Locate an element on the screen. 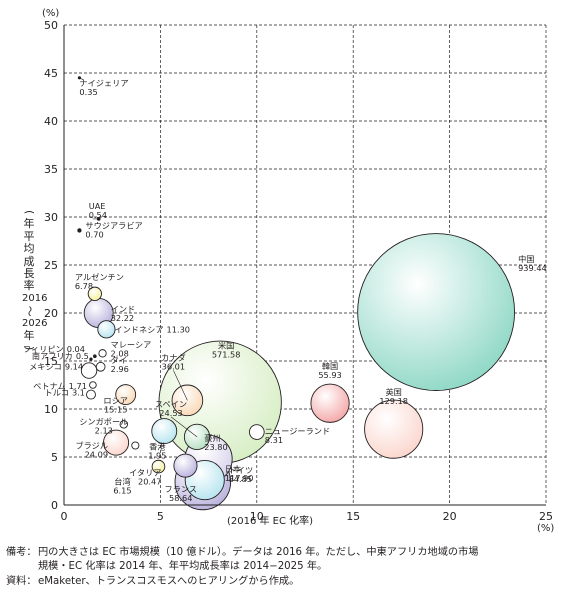 The height and width of the screenshot is (598, 561). bubble-value: 1.71 is located at coordinates (78, 386).